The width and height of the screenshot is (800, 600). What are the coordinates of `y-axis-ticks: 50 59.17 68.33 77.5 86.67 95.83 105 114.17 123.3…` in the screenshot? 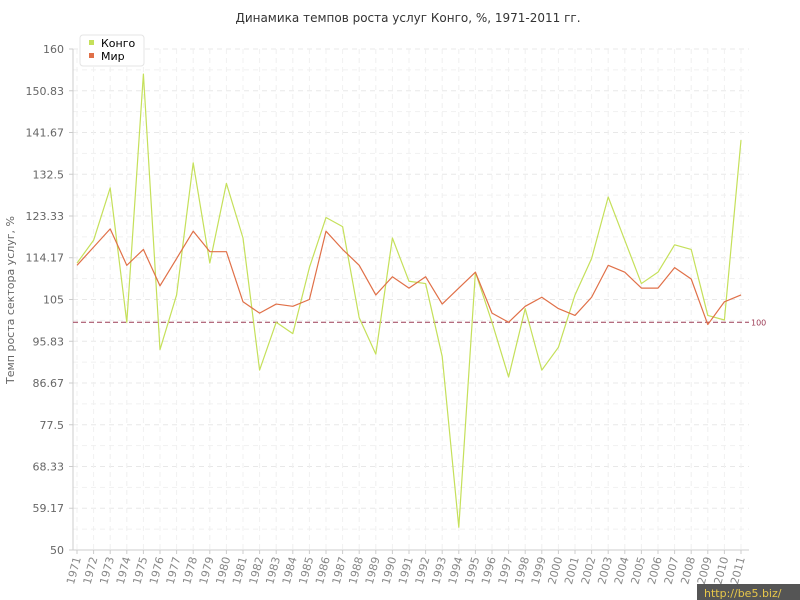 It's located at (49, 300).